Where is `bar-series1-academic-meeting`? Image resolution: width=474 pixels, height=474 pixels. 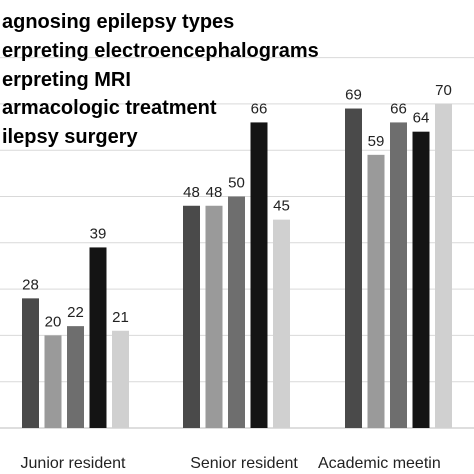 bar-series1-academic-meeting is located at coordinates (353, 268).